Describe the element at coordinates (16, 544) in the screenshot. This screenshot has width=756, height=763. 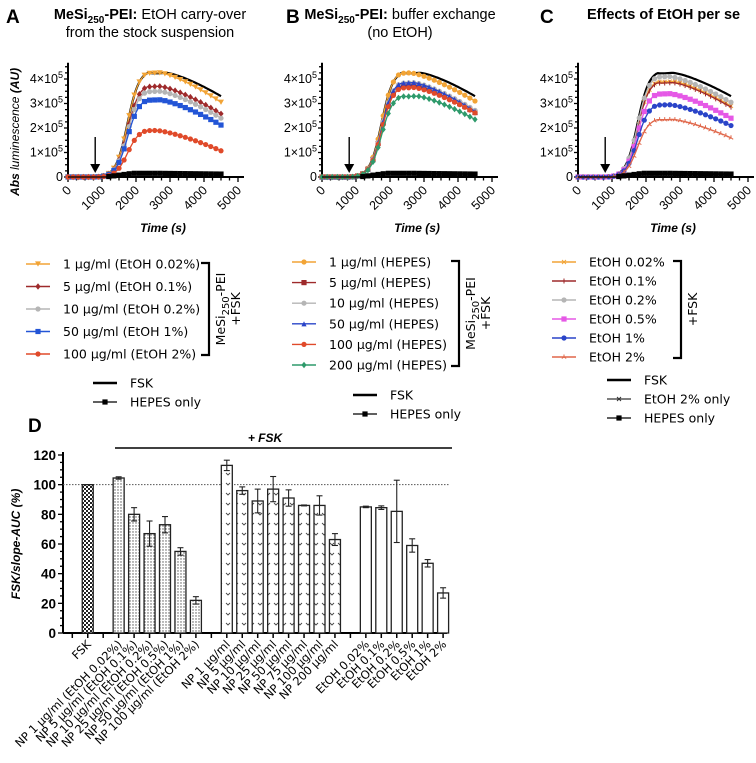
I see `y-axis-label: FSK/slope-AUC (%)` at that location.